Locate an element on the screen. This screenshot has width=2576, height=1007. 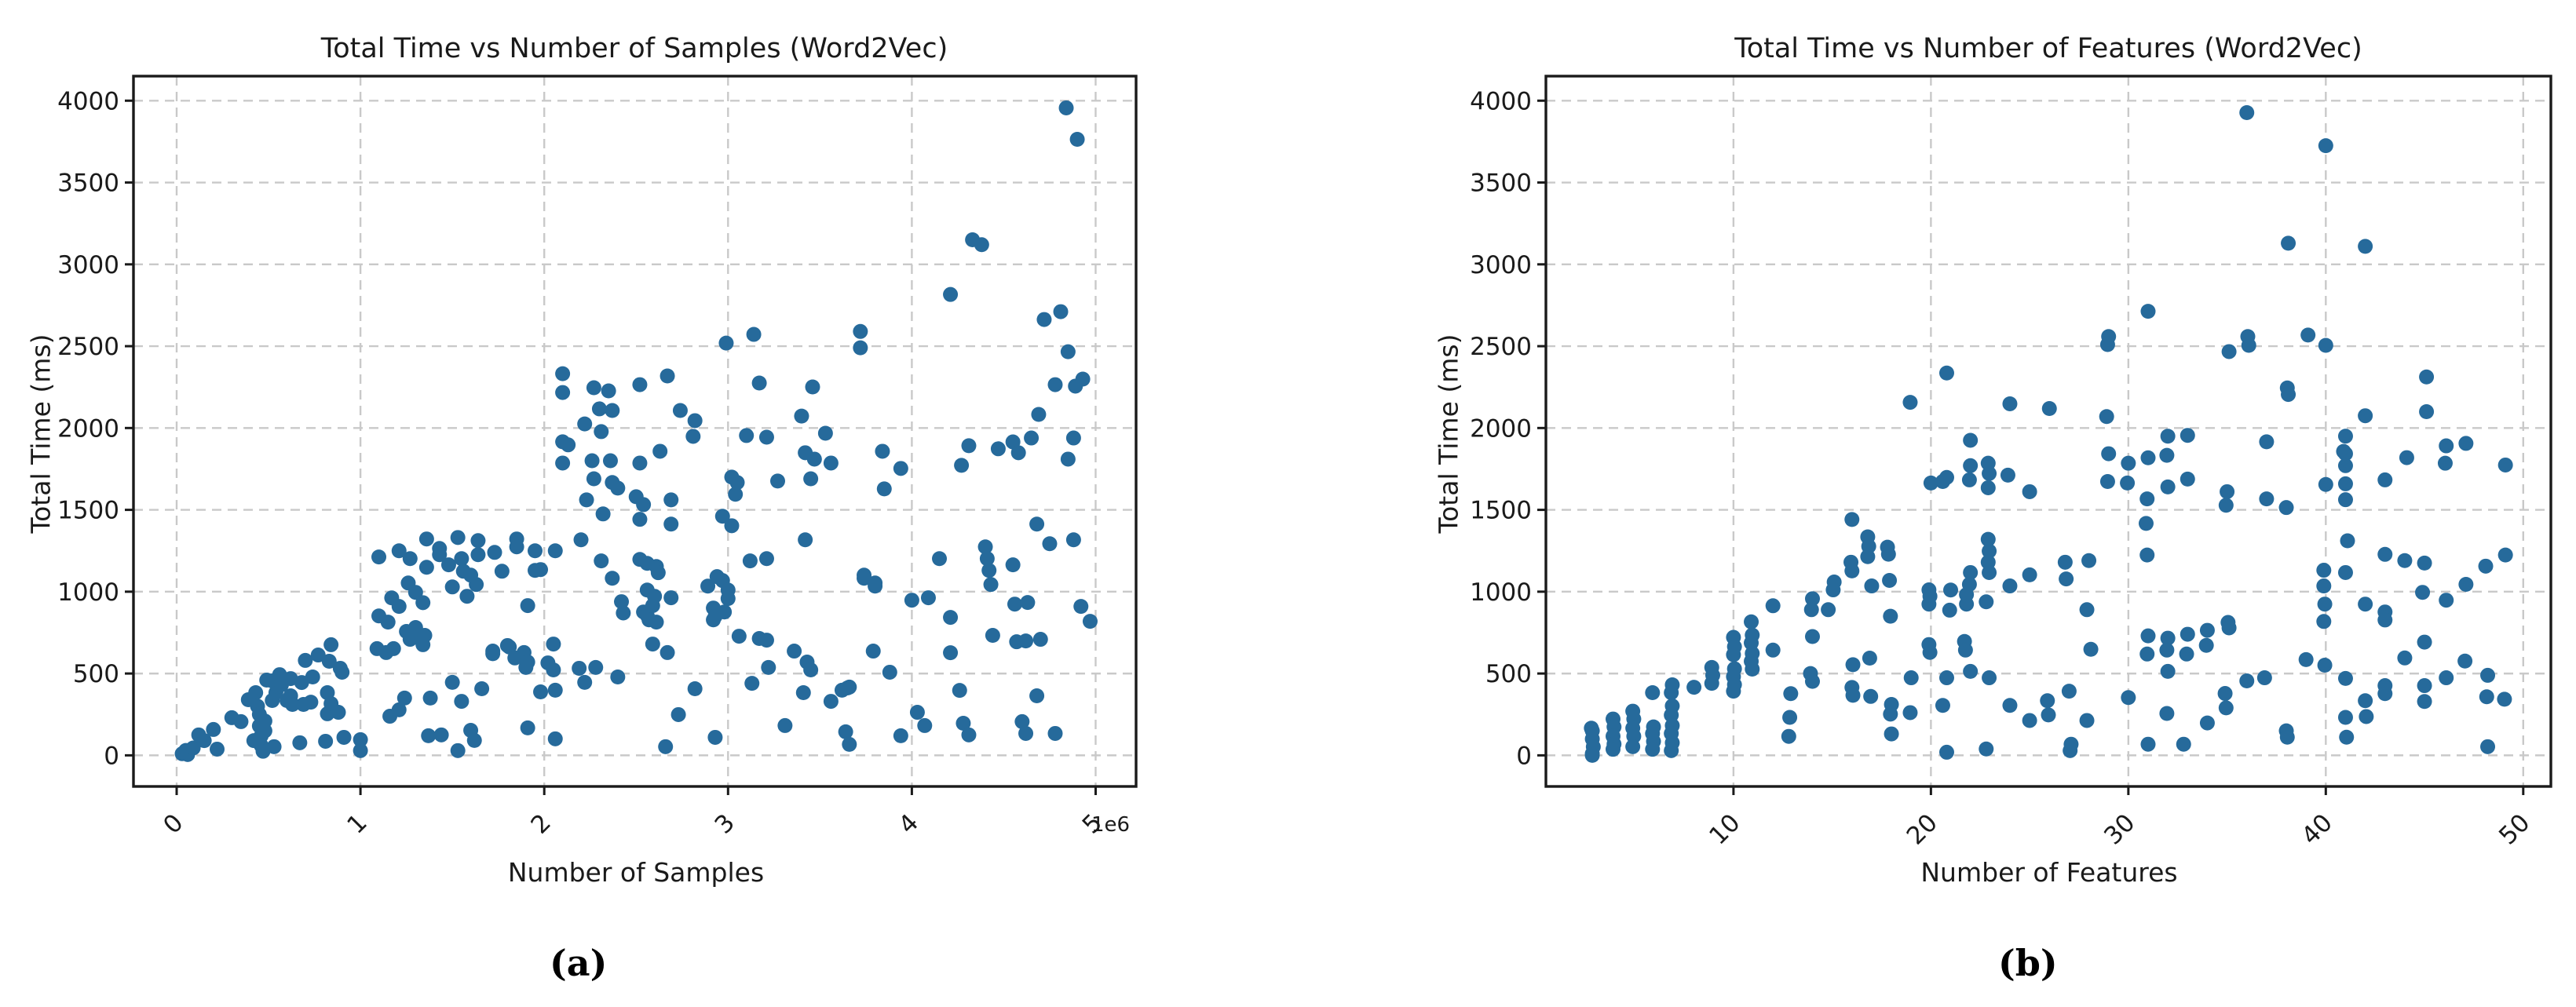
y-tick-label: 2000 is located at coordinates (1501, 428).